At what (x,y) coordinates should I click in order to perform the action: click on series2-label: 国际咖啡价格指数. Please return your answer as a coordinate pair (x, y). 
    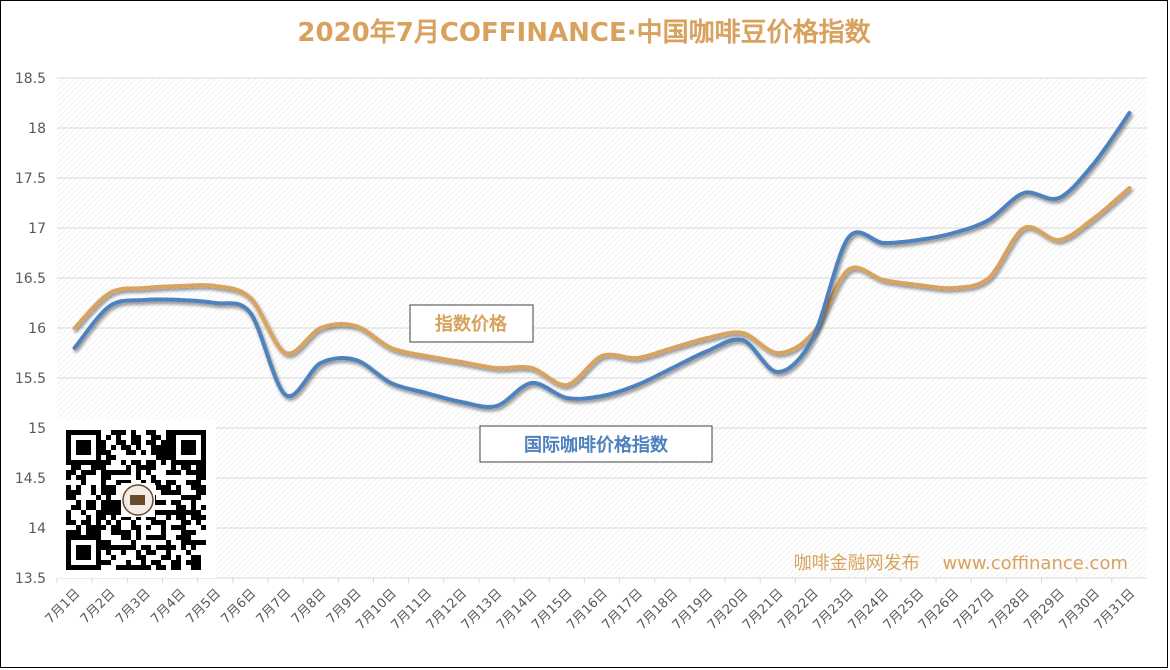
    Looking at the image, I should click on (596, 445).